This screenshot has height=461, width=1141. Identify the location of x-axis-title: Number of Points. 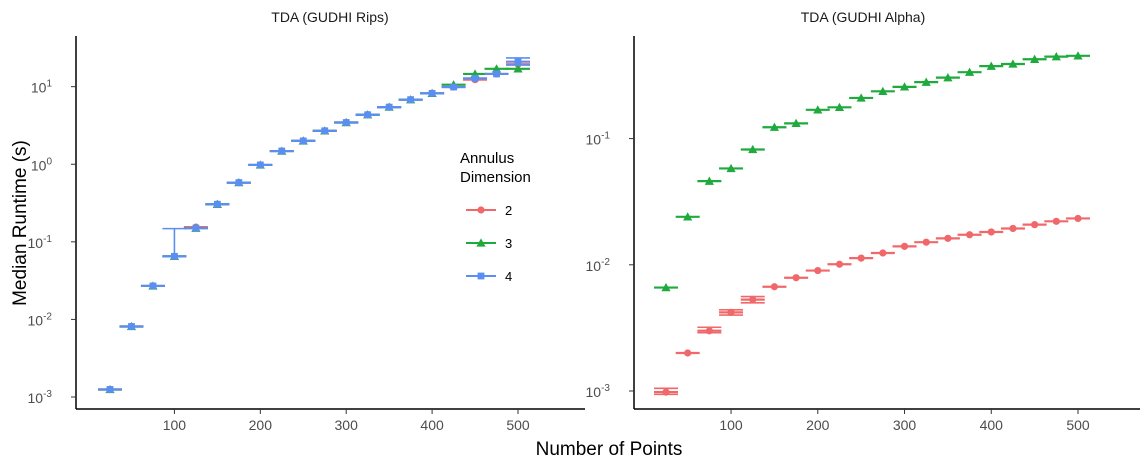
(609, 449).